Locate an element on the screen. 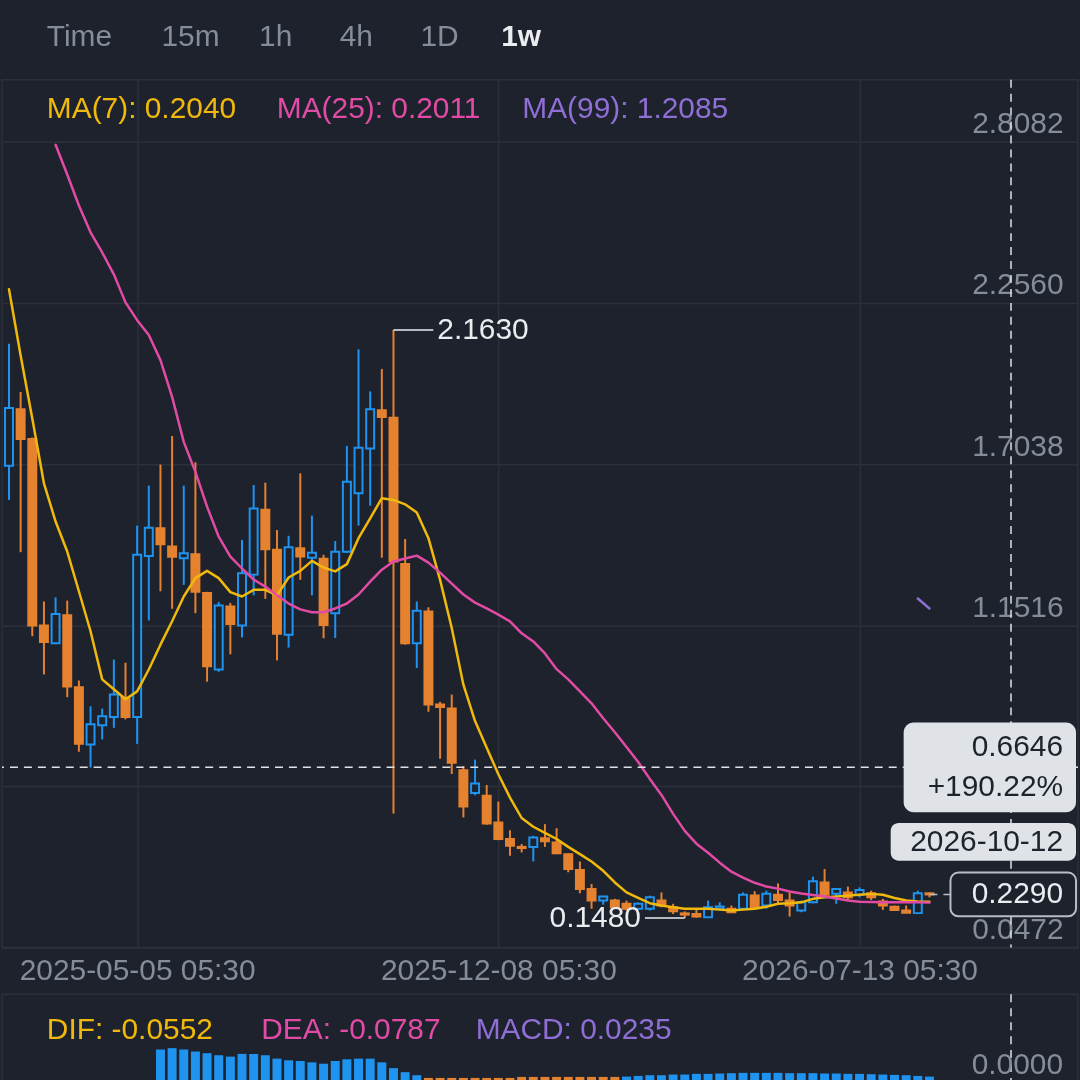  text: MA(7): 0.2040 is located at coordinates (141, 107).